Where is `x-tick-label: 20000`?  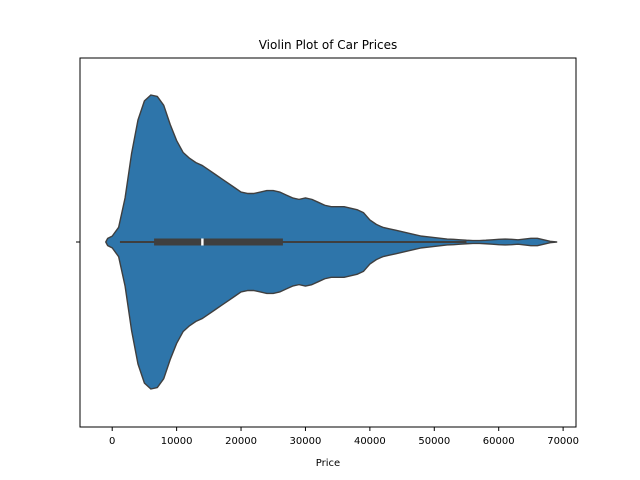
x-tick-label: 20000 is located at coordinates (241, 441).